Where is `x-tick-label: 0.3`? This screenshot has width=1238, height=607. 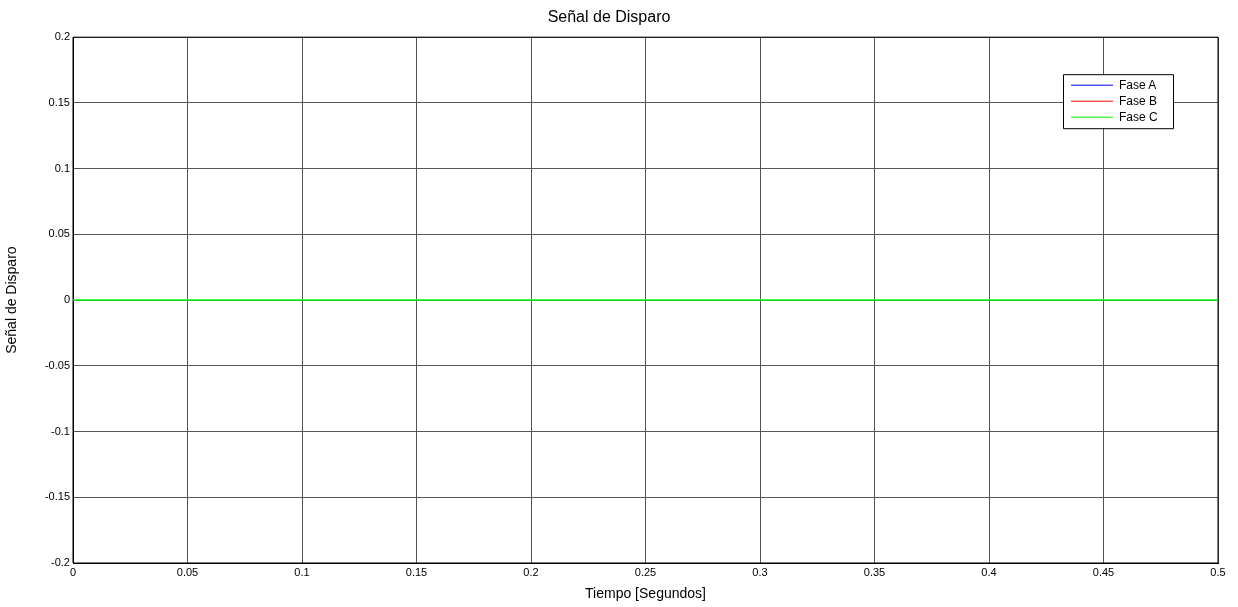
x-tick-label: 0.3 is located at coordinates (760, 571).